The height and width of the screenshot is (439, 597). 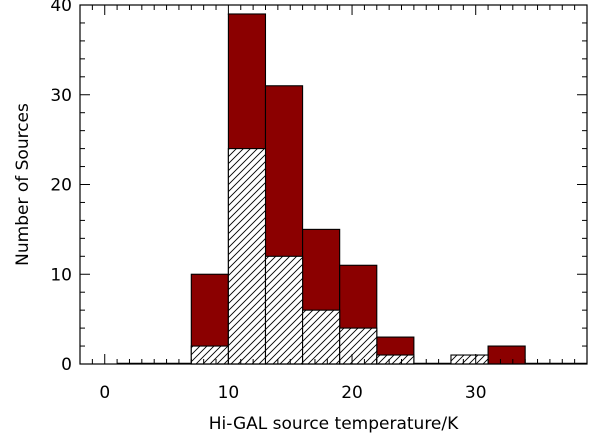 I want to click on y-axis-label: Number of Sources, so click(x=23, y=184).